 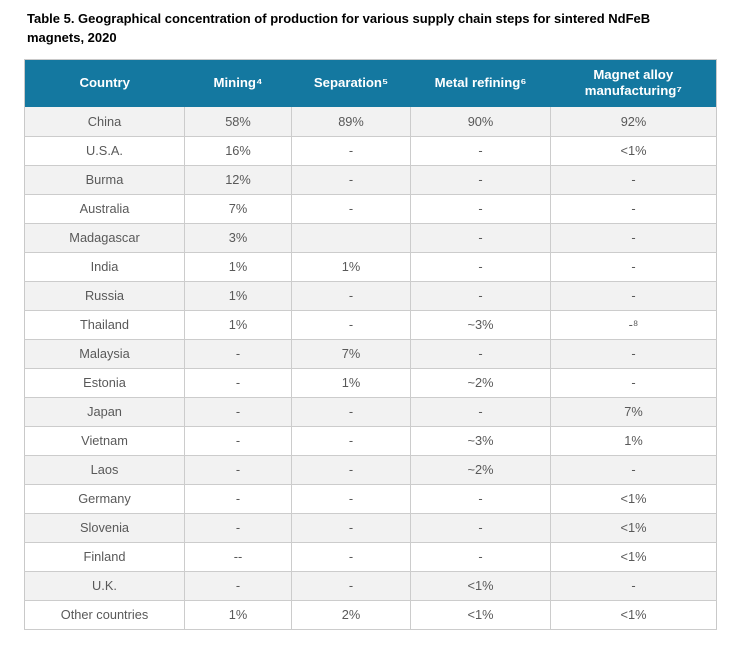 What do you see at coordinates (104, 470) in the screenshot?
I see `country-cell: Laos` at bounding box center [104, 470].